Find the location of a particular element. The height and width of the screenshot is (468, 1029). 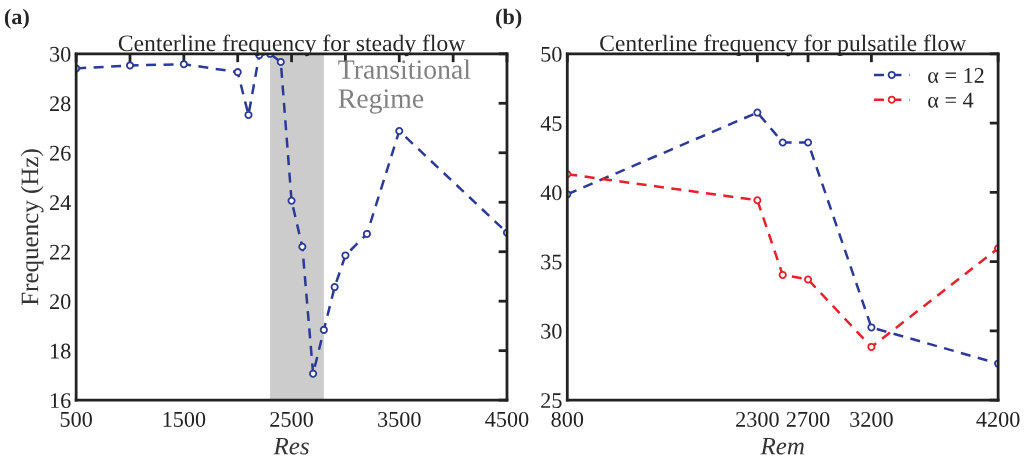

chart-title: Centerline frequency for pulsatile flow is located at coordinates (783, 45).